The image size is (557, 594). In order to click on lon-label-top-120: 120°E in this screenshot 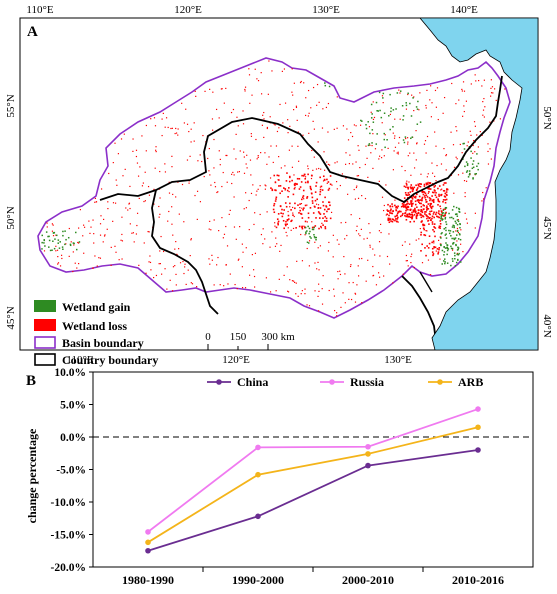, I will do `click(188, 10)`.